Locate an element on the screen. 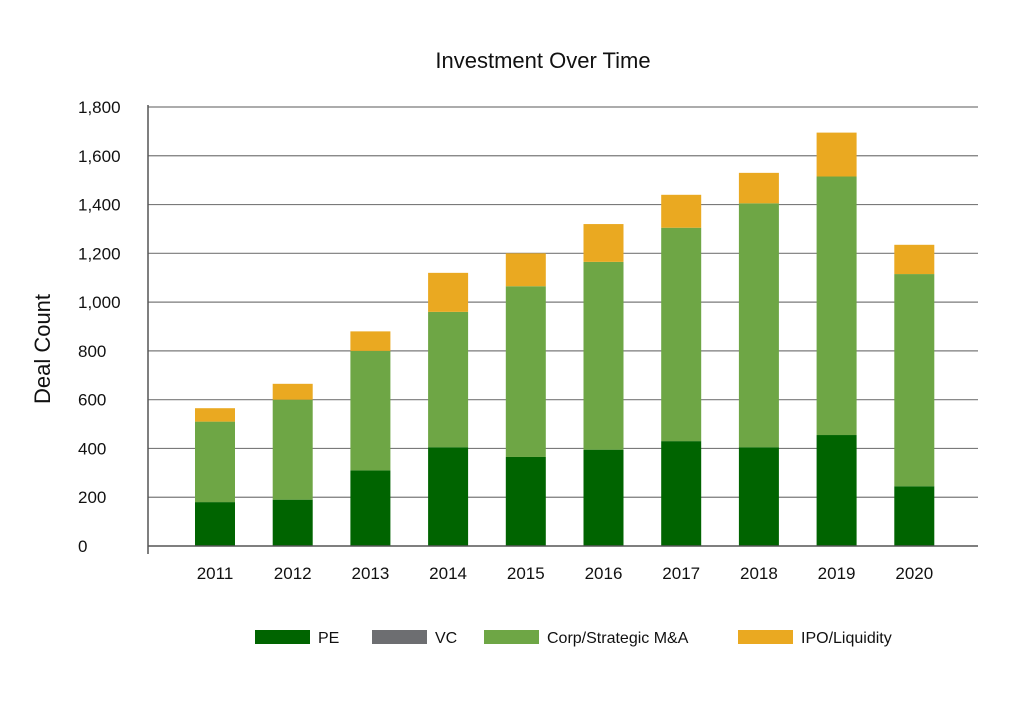 The height and width of the screenshot is (720, 1024). y-tick-labels: 0 200 400 600 800 1,000 1,200 1,400 1,600 1,800 is located at coordinates (99, 327).